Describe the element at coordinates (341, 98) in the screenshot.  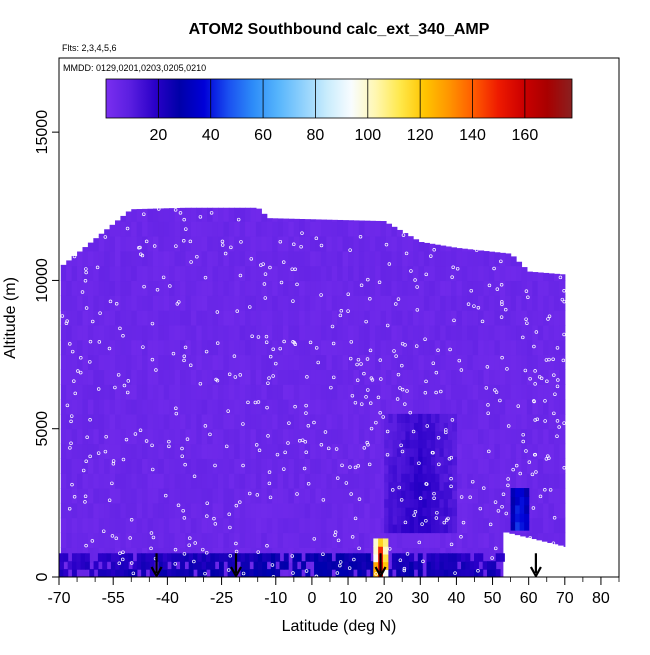
I see `colorbar-tick-lines` at that location.